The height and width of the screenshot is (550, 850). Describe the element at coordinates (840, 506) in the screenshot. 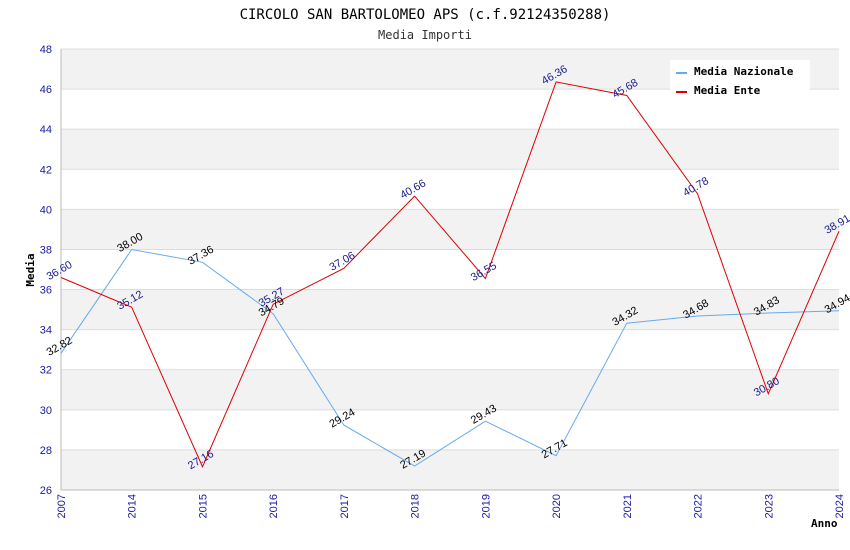

I see `x-tick-label: 2024` at that location.